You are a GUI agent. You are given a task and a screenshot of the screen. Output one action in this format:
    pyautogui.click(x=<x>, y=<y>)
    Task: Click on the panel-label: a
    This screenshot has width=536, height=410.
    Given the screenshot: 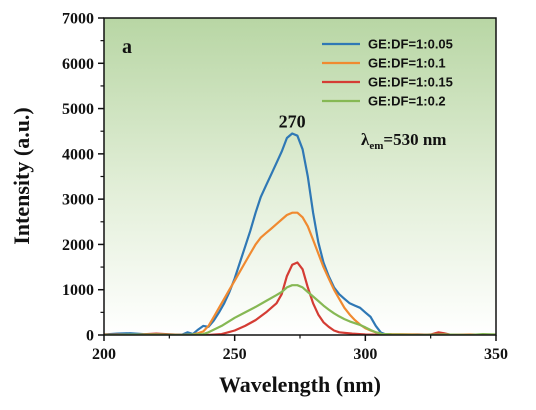 What is the action you would take?
    pyautogui.click(x=127, y=47)
    